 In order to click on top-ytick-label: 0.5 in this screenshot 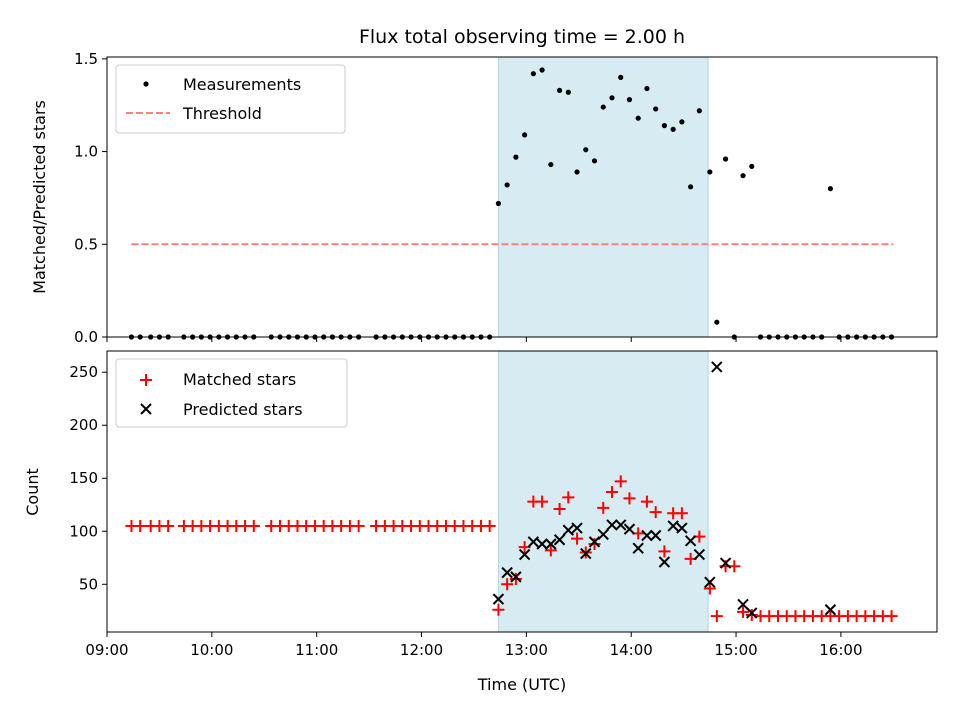, I will do `click(86, 244)`.